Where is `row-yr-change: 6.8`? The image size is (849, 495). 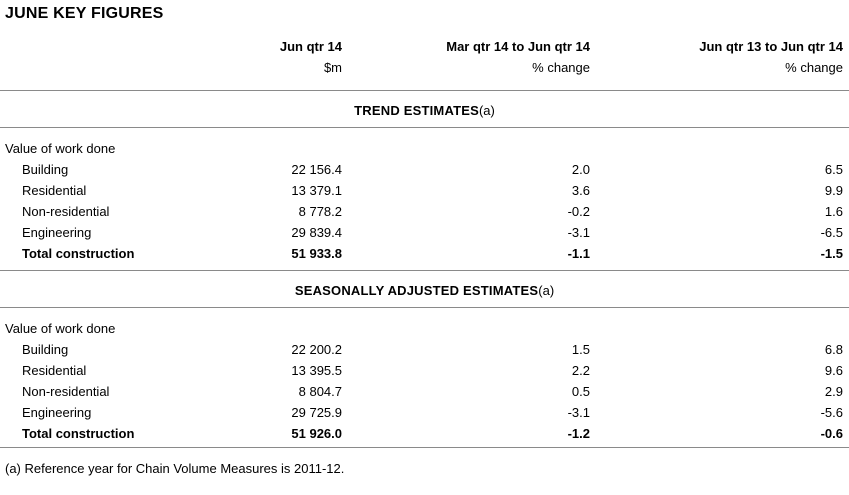
row-yr-change: 6.8 is located at coordinates (833, 349).